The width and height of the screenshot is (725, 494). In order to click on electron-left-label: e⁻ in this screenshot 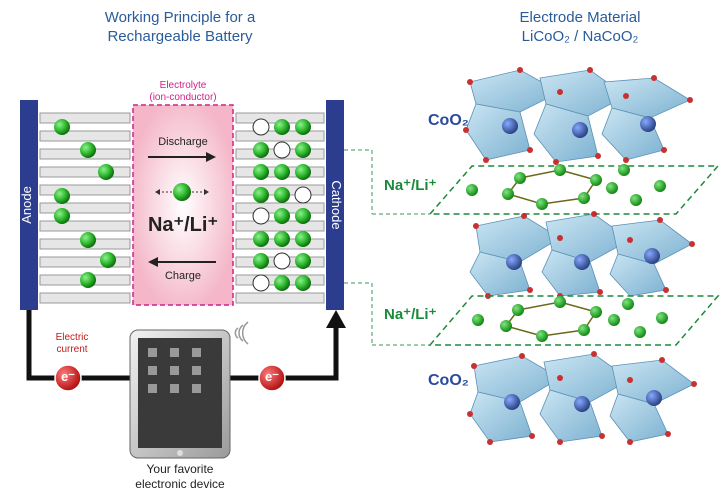, I will do `click(68, 376)`.